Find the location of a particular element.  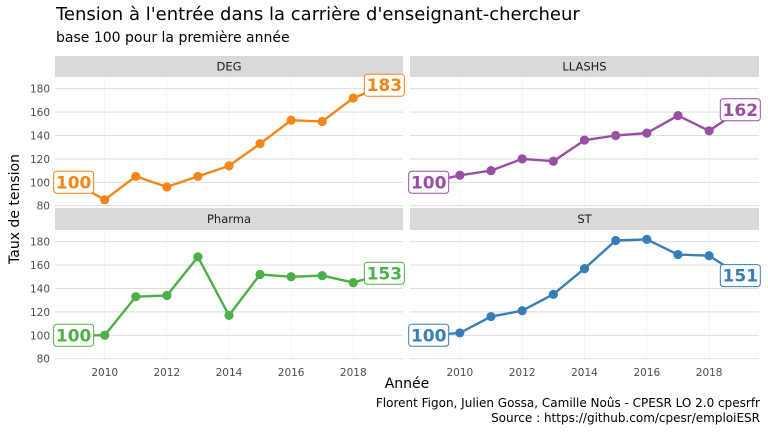

facet-strip-label: ST is located at coordinates (584, 219).